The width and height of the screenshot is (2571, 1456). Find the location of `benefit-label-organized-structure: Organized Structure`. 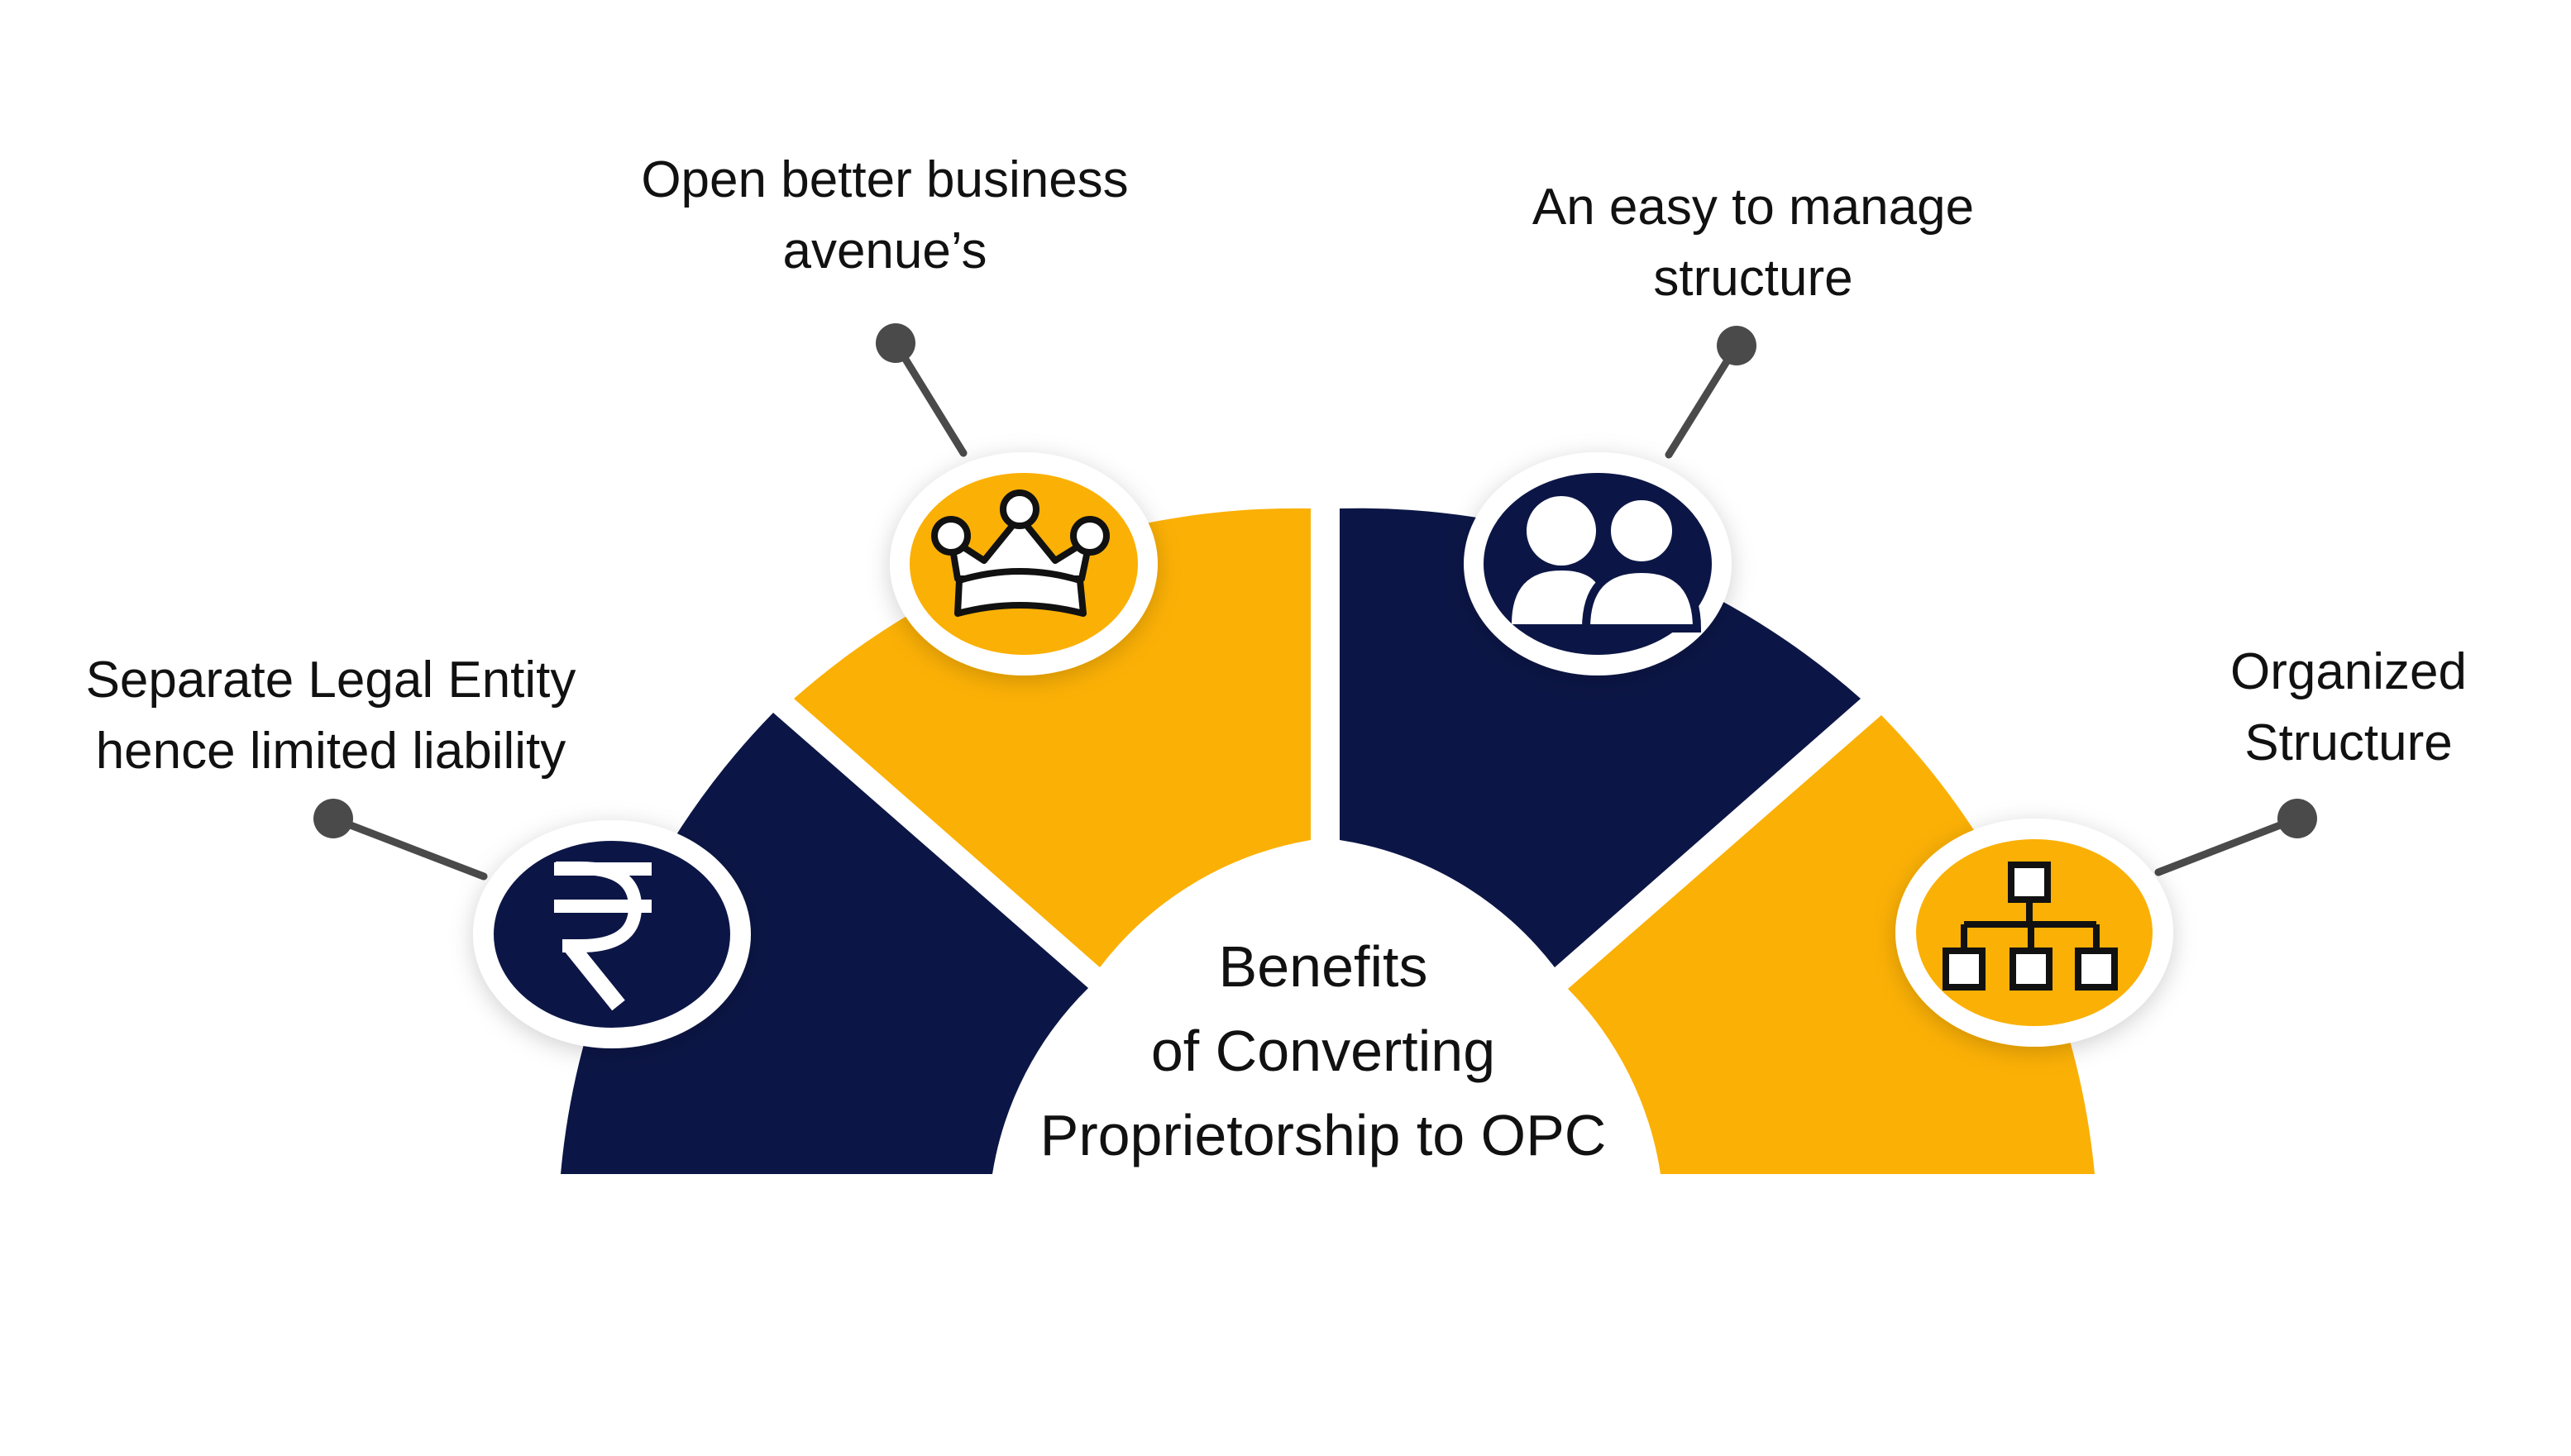

benefit-label-organized-structure: Organized Structure is located at coordinates (2348, 708).